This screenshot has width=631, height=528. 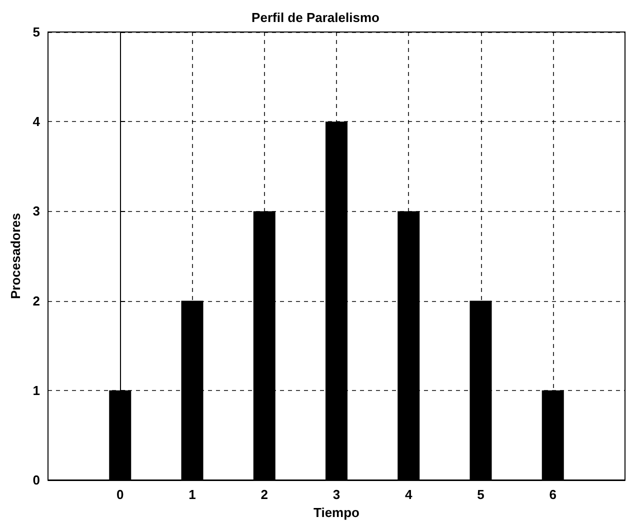 What do you see at coordinates (36, 390) in the screenshot?
I see `y-tick-label: 1` at bounding box center [36, 390].